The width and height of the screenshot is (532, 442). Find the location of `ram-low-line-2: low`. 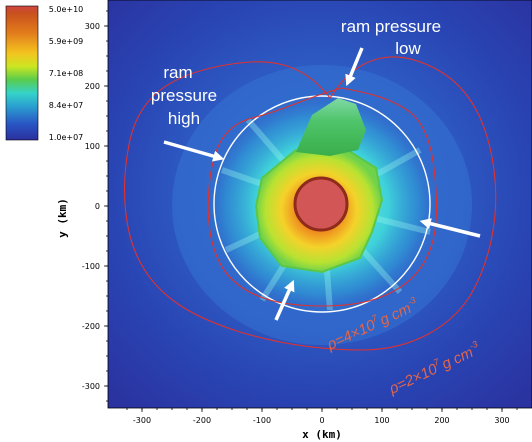

ram-low-line-2: low is located at coordinates (408, 48).